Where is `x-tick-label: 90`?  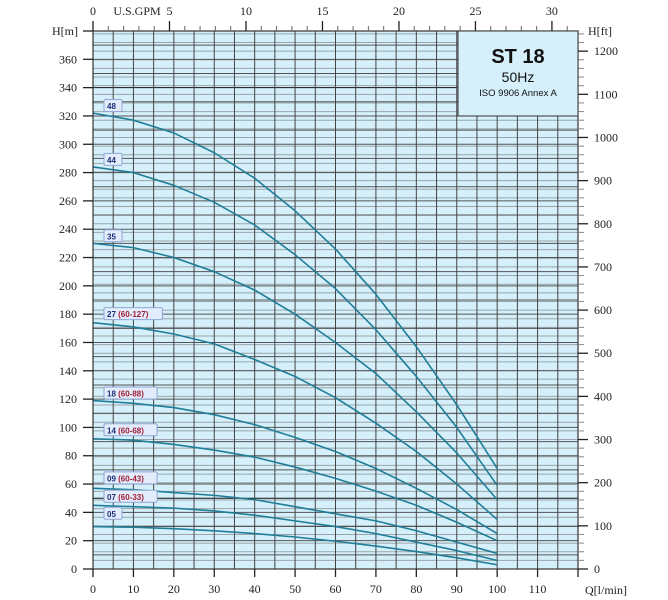 x-tick-label: 90 is located at coordinates (457, 589).